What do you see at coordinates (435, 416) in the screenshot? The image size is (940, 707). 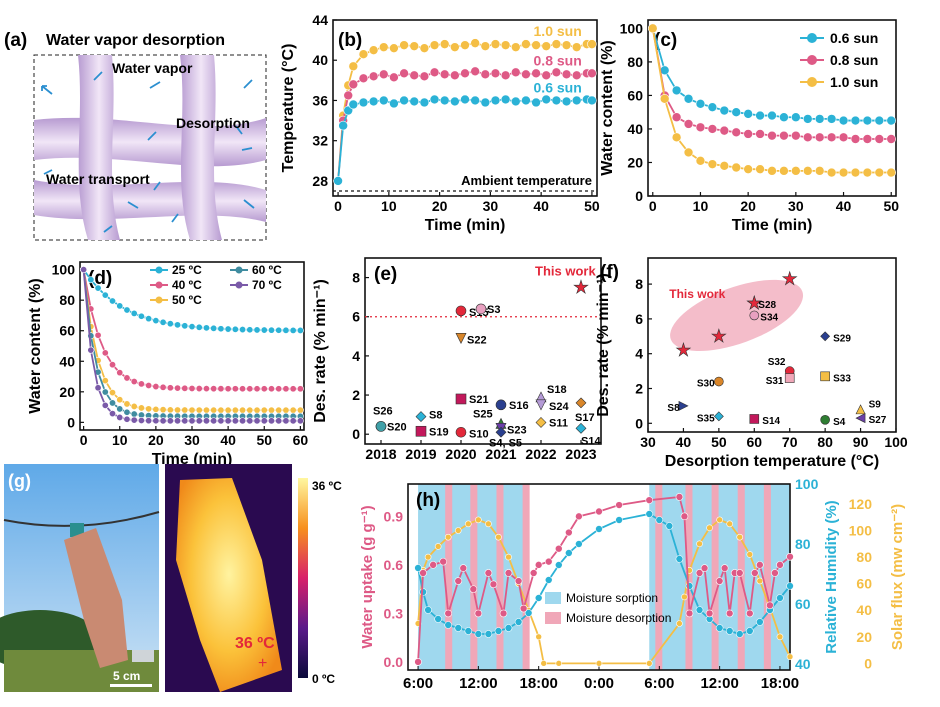 I see `point-label: S8` at bounding box center [435, 416].